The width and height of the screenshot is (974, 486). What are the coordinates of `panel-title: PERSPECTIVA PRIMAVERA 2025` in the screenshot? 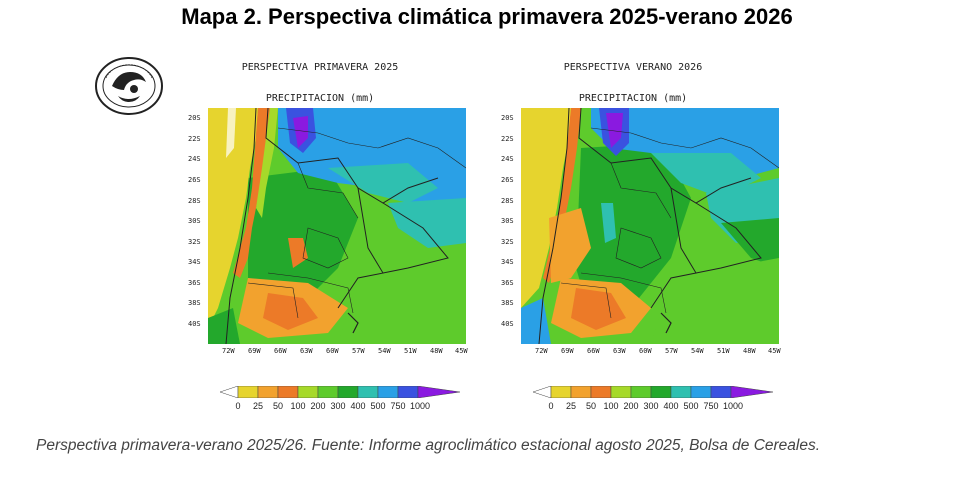 It's located at (320, 67).